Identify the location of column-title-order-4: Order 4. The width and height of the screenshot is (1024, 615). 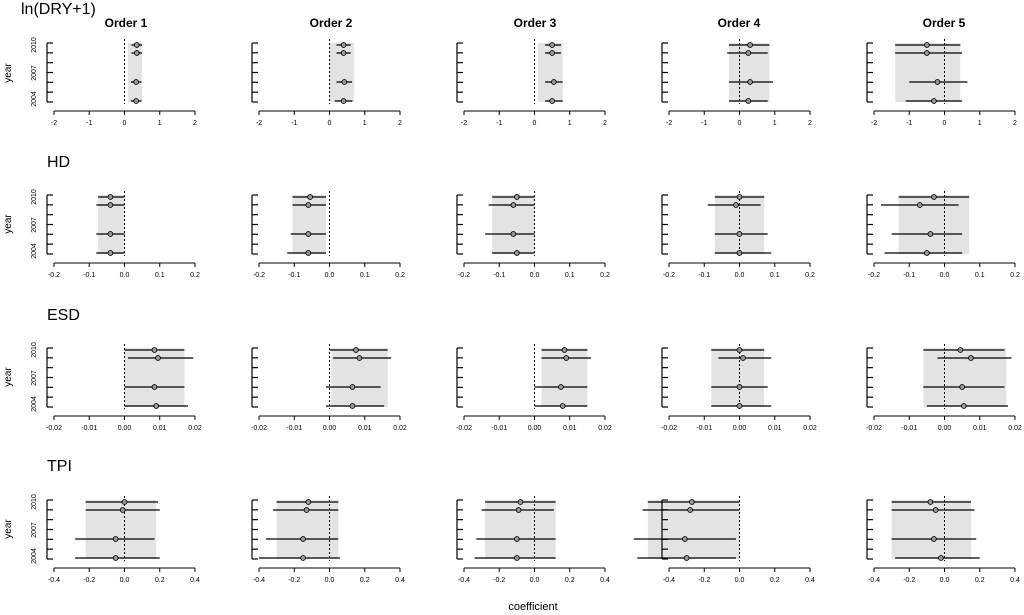
(739, 23).